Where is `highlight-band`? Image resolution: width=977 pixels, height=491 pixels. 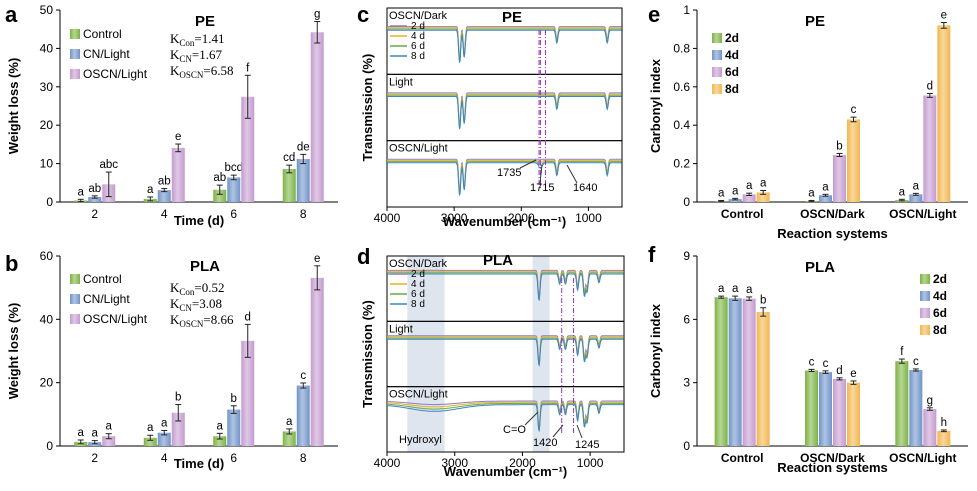 highlight-band is located at coordinates (541, 354).